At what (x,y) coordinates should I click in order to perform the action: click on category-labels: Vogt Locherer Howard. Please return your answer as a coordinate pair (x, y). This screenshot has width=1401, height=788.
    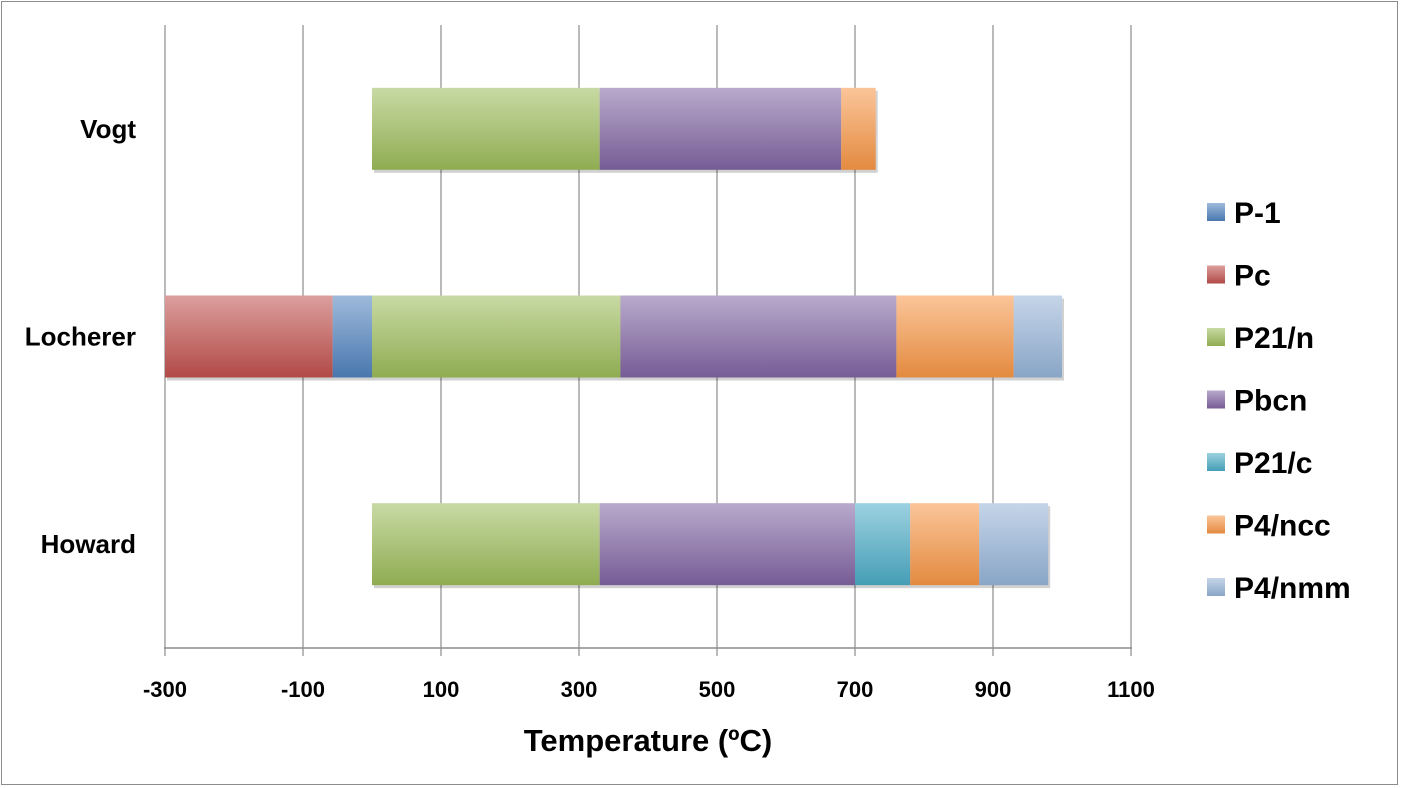
    Looking at the image, I should click on (81, 336).